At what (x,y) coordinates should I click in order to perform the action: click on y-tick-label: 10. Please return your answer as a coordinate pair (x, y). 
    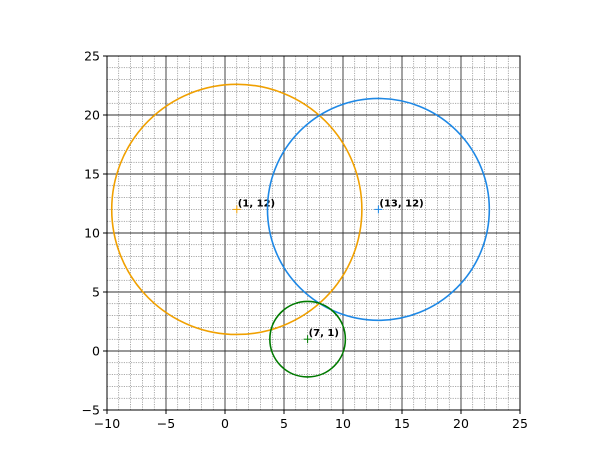
    Looking at the image, I should click on (92, 233).